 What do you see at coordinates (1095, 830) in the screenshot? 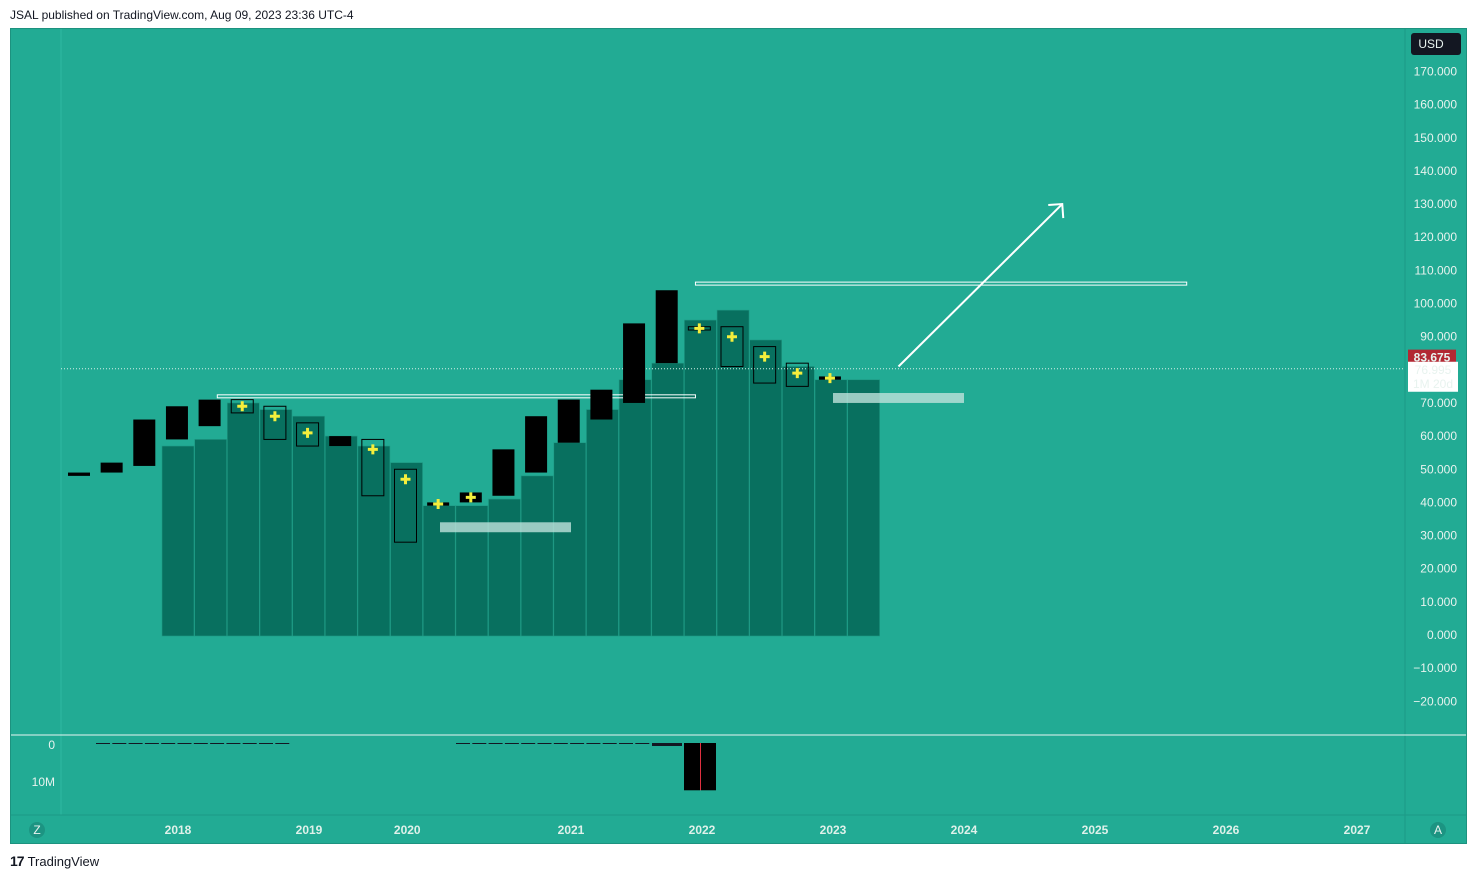
I see `year-tick-label: 2025` at bounding box center [1095, 830].